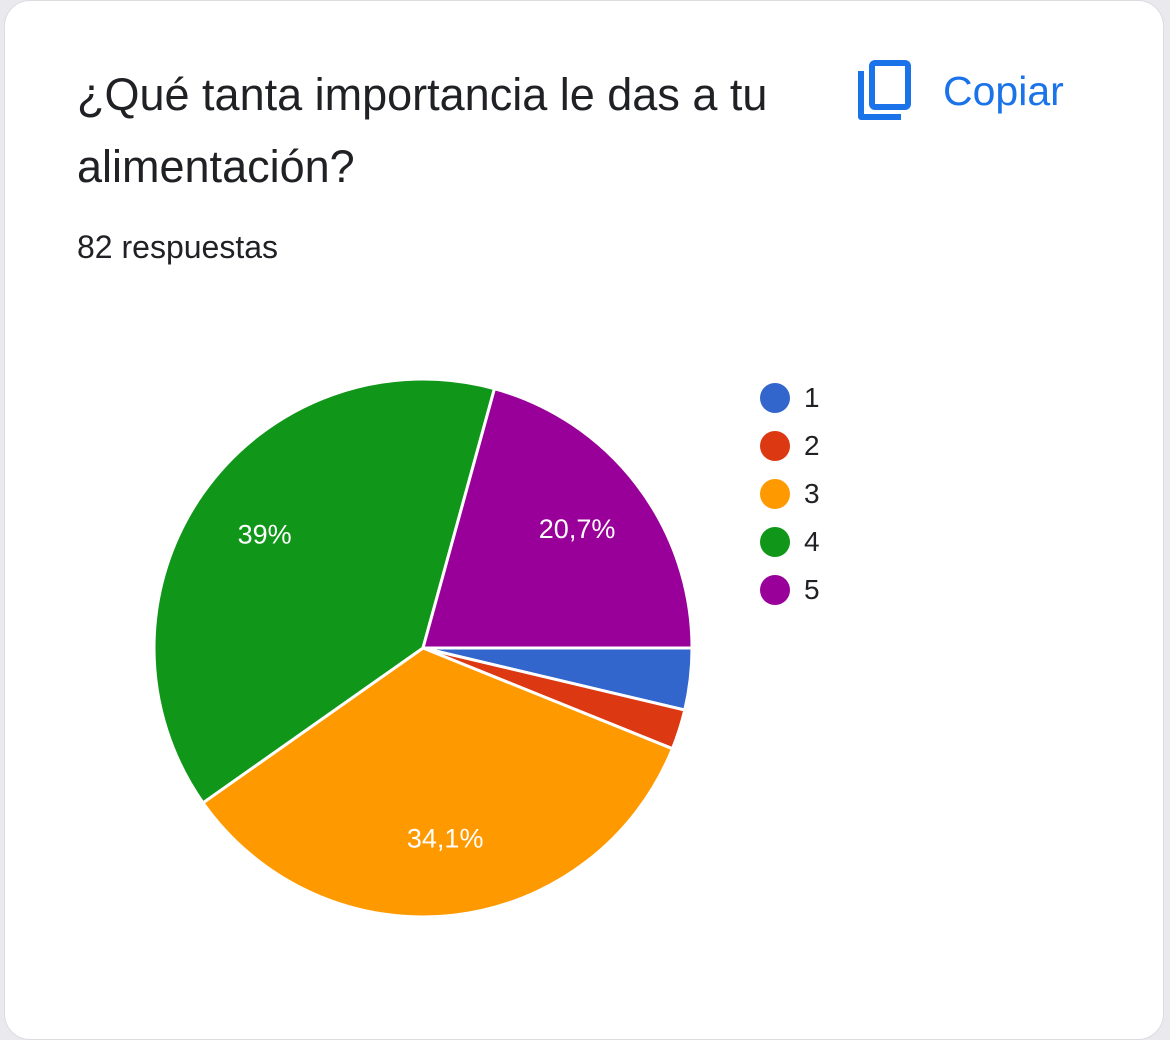 The height and width of the screenshot is (1040, 1170). What do you see at coordinates (812, 589) in the screenshot?
I see `legend-label: 5` at bounding box center [812, 589].